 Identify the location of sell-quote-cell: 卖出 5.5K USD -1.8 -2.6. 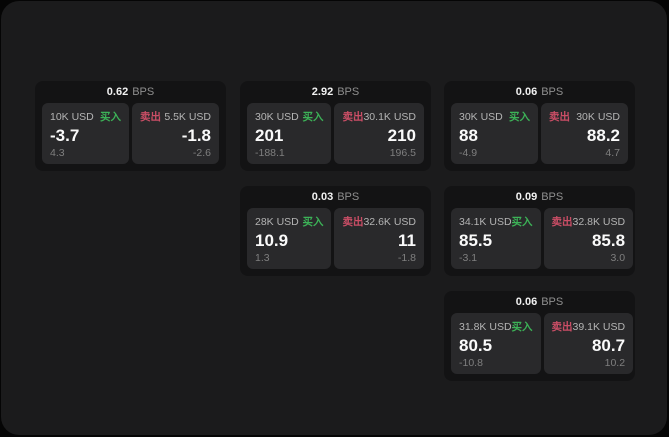
(175, 133).